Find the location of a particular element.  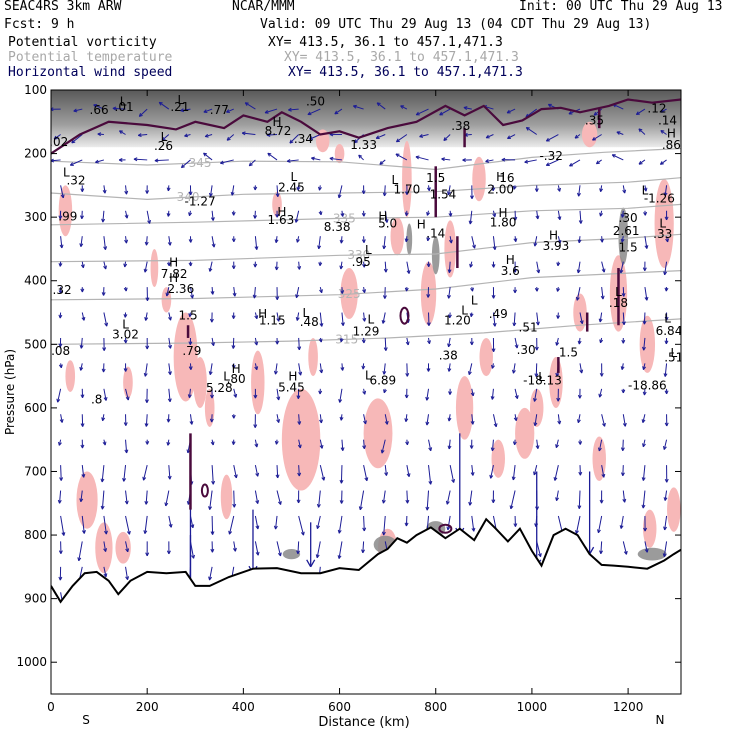

forecast-hour: Fcst: 9 h is located at coordinates (39, 24).